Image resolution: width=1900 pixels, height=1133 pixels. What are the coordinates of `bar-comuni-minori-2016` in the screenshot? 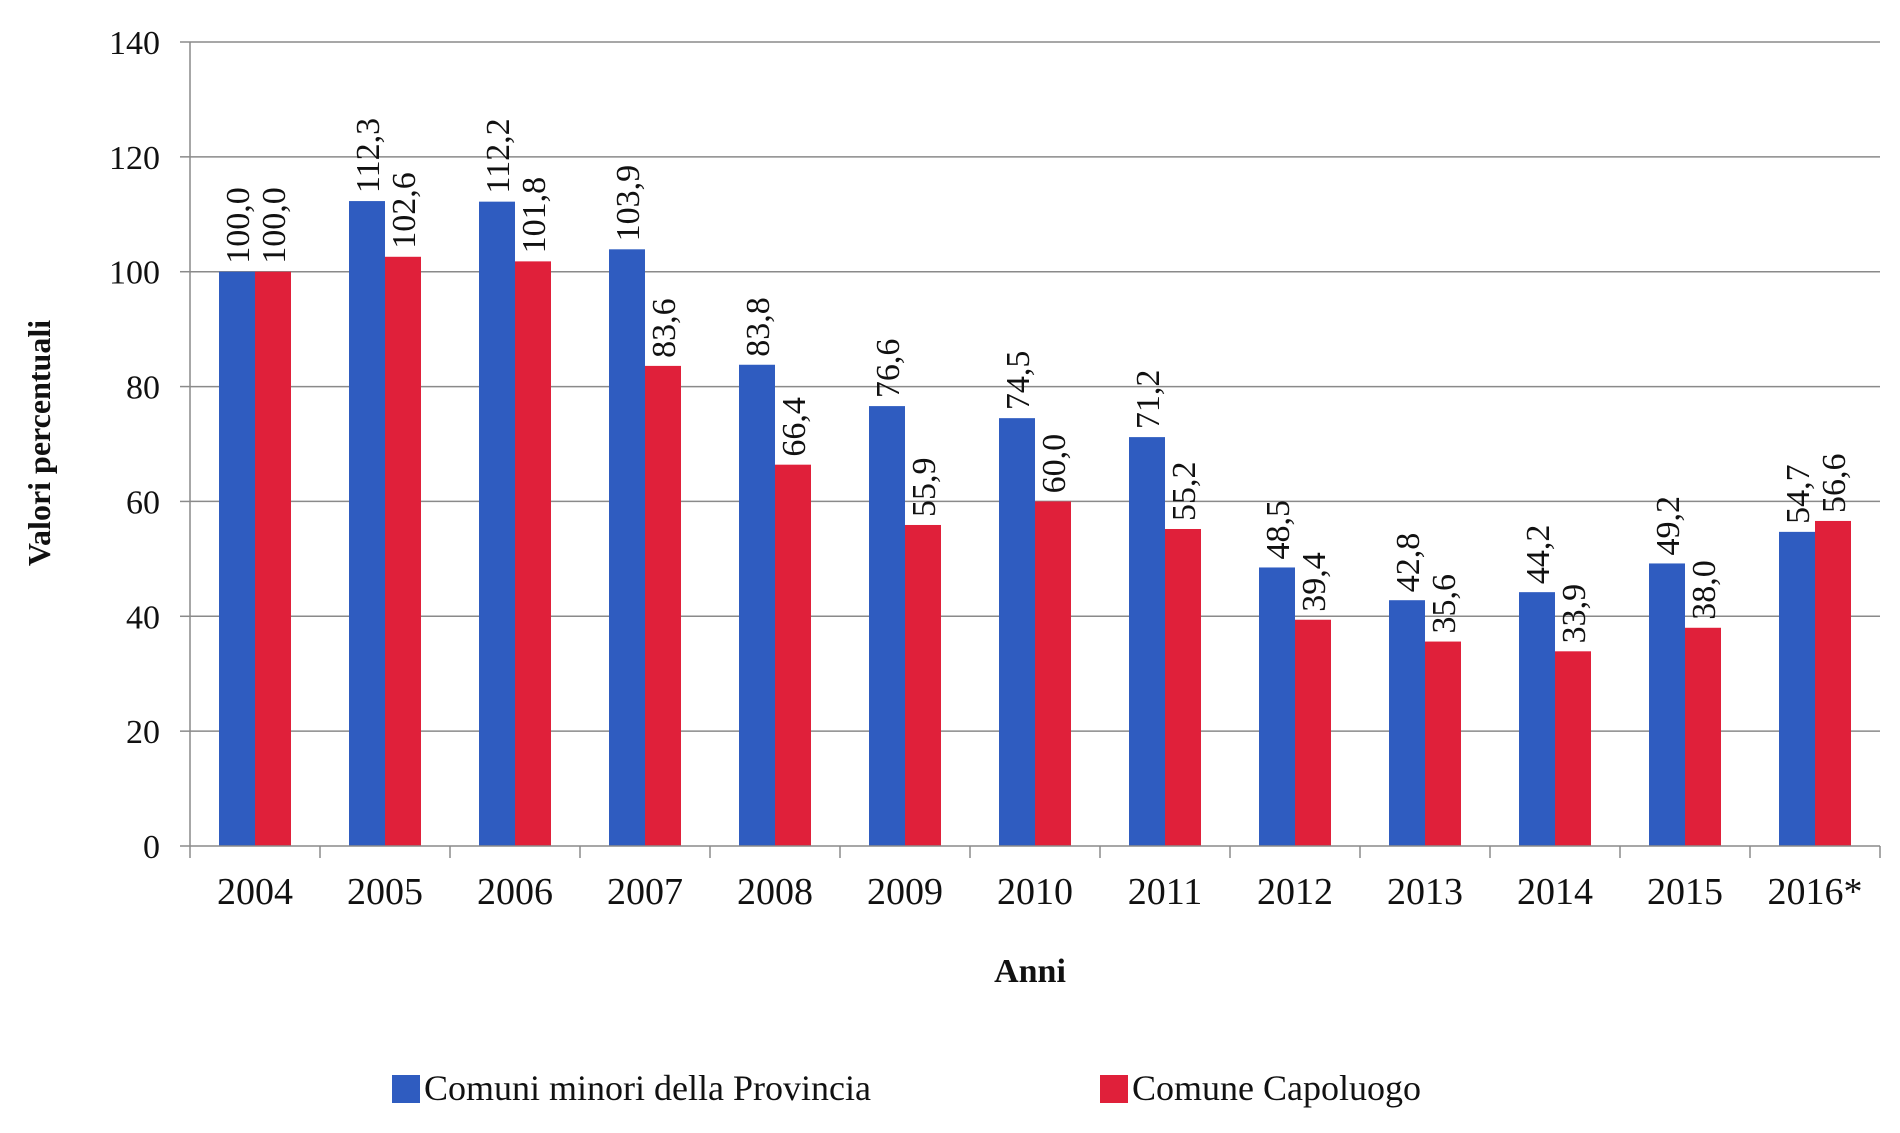 It's located at (1797, 688).